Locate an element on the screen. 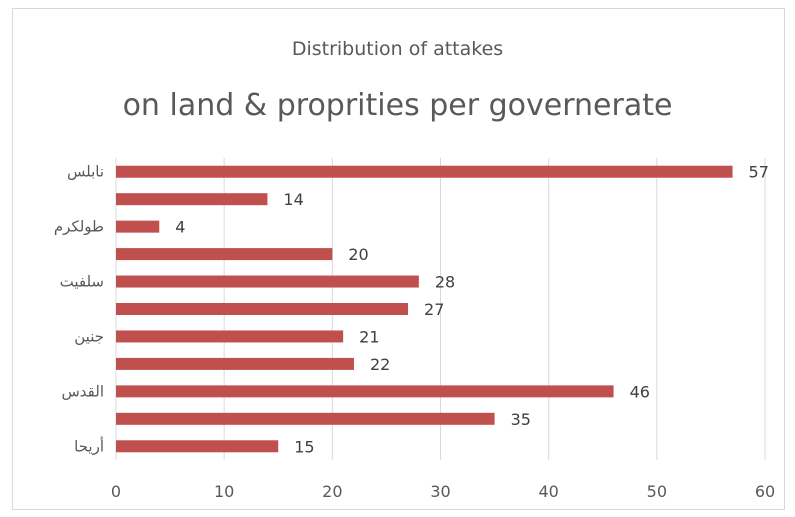 This screenshot has width=795, height=517. data-label-10: 15 is located at coordinates (304, 446).